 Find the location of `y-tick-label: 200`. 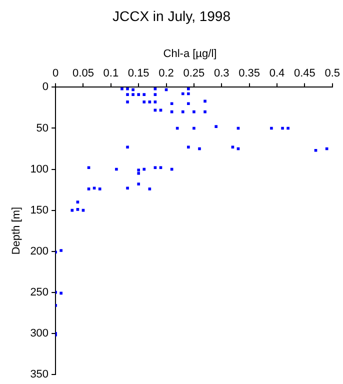

y-tick-label: 200 is located at coordinates (39, 251).